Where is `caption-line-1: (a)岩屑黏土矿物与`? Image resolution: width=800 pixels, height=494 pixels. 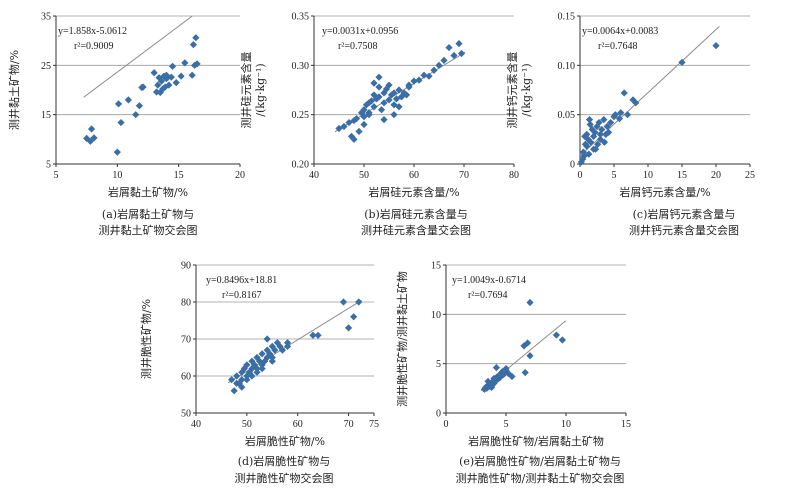 caption-line-1: (a)岩屑黏土矿物与 is located at coordinates (148, 214).